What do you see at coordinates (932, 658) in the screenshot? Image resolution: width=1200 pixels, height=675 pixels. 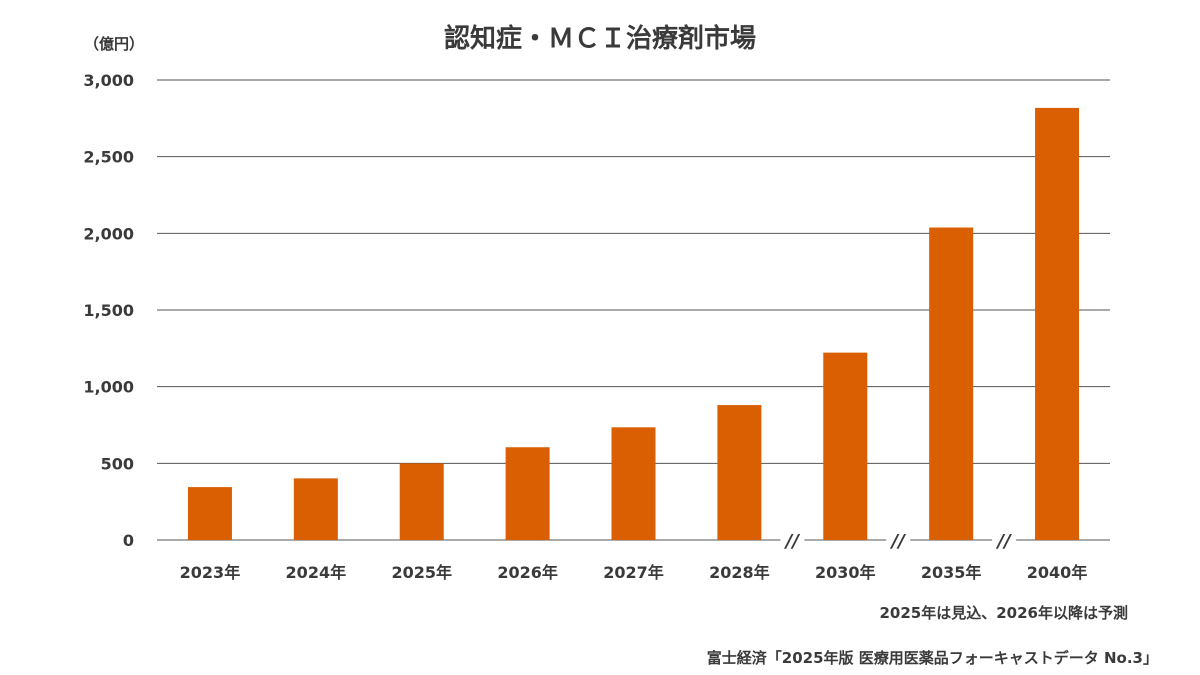 I see `source-credit: 富士経済「2025年版 医療用医薬品フォーキャストデータ No.3」` at bounding box center [932, 658].